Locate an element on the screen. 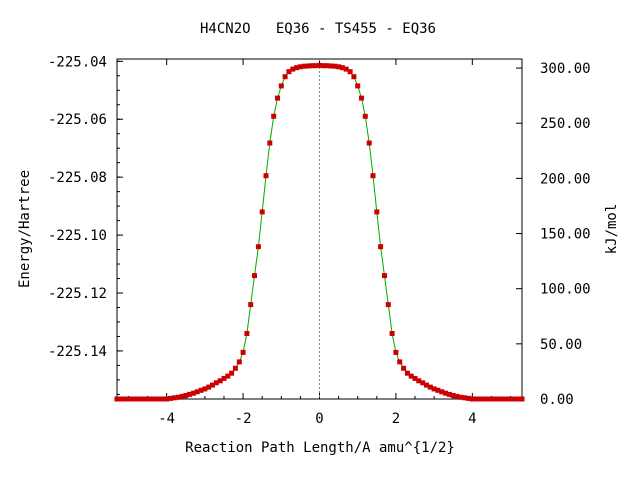 The height and width of the screenshot is (480, 640). y2-tick-label: 250.00 is located at coordinates (565, 124).